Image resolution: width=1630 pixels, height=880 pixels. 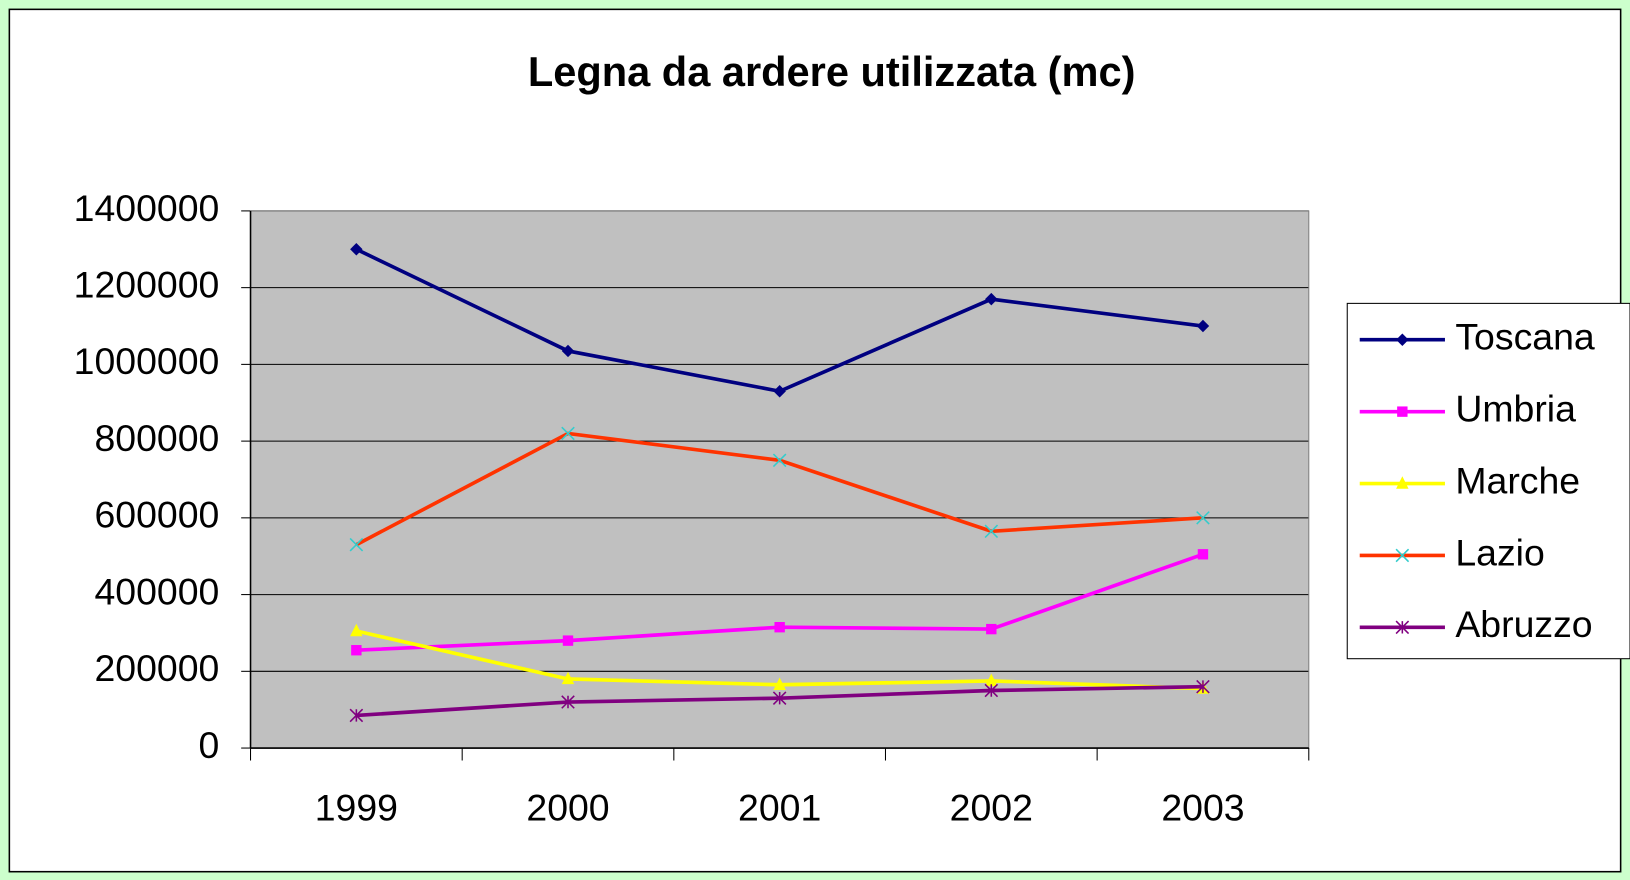 I want to click on y-tick-label: 600000, so click(x=156, y=515).